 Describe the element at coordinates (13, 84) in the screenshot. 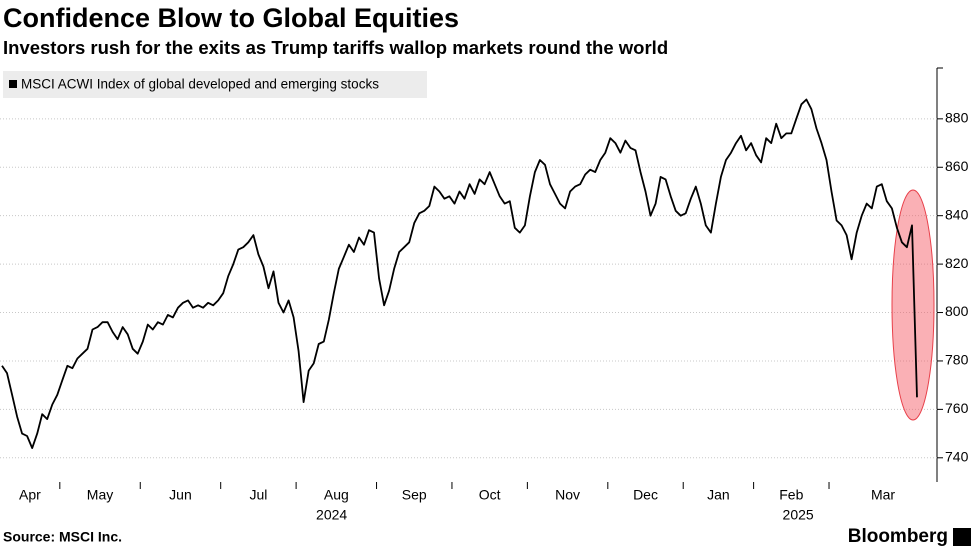

I see `legend-swatch` at that location.